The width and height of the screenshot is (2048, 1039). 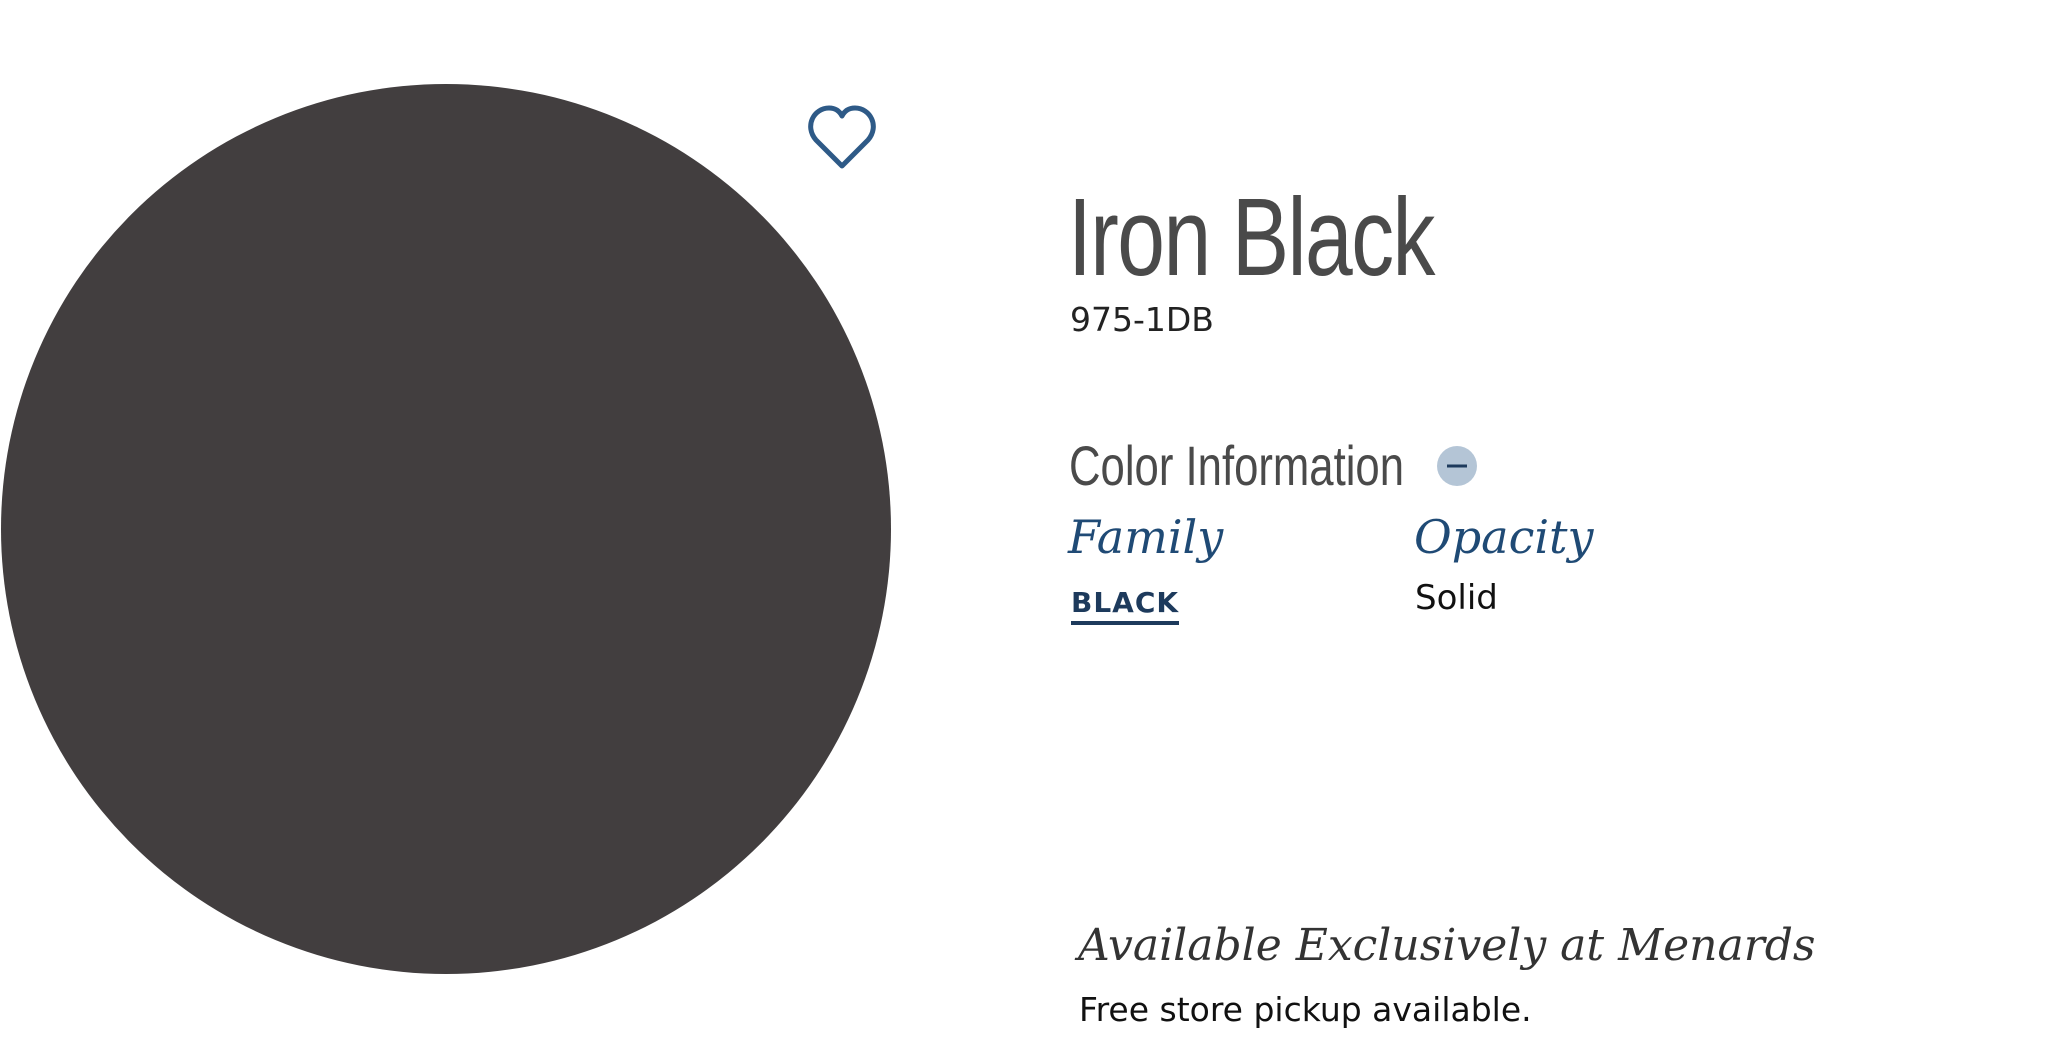 I want to click on opacity-value: Solid, so click(x=1456, y=598).